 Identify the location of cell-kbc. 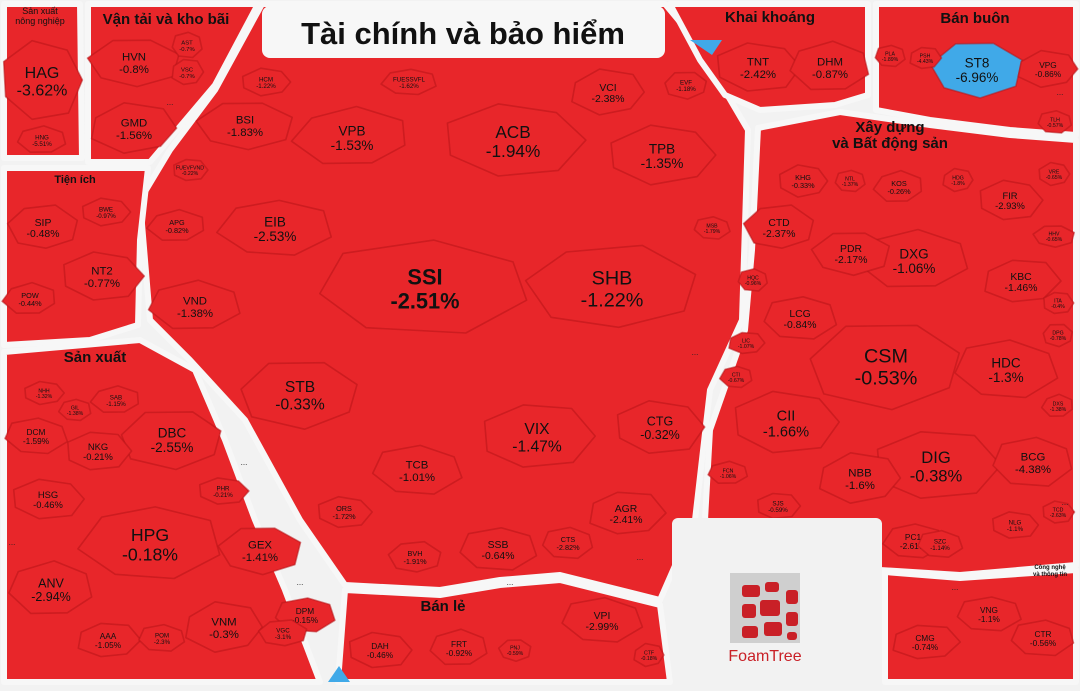
(1023, 281).